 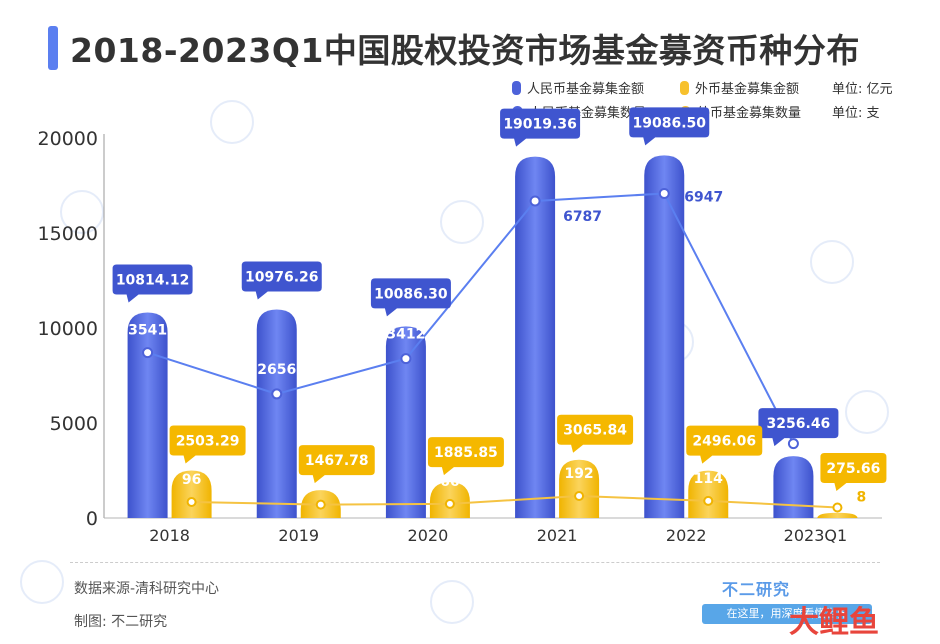 I want to click on title-accent-bar, so click(x=53, y=48).